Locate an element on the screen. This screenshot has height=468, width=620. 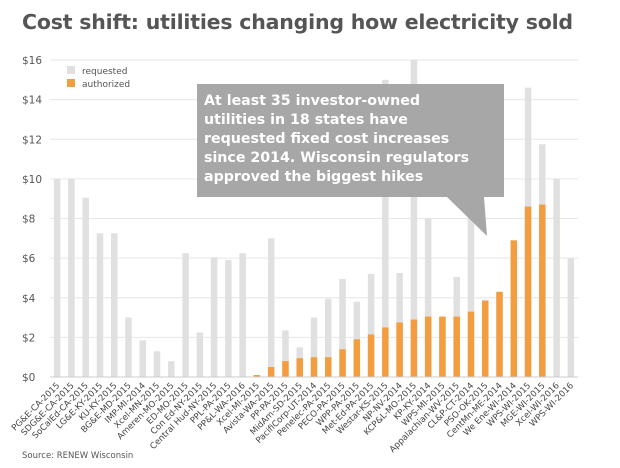
y-tick-label: $0 is located at coordinates (28, 378).